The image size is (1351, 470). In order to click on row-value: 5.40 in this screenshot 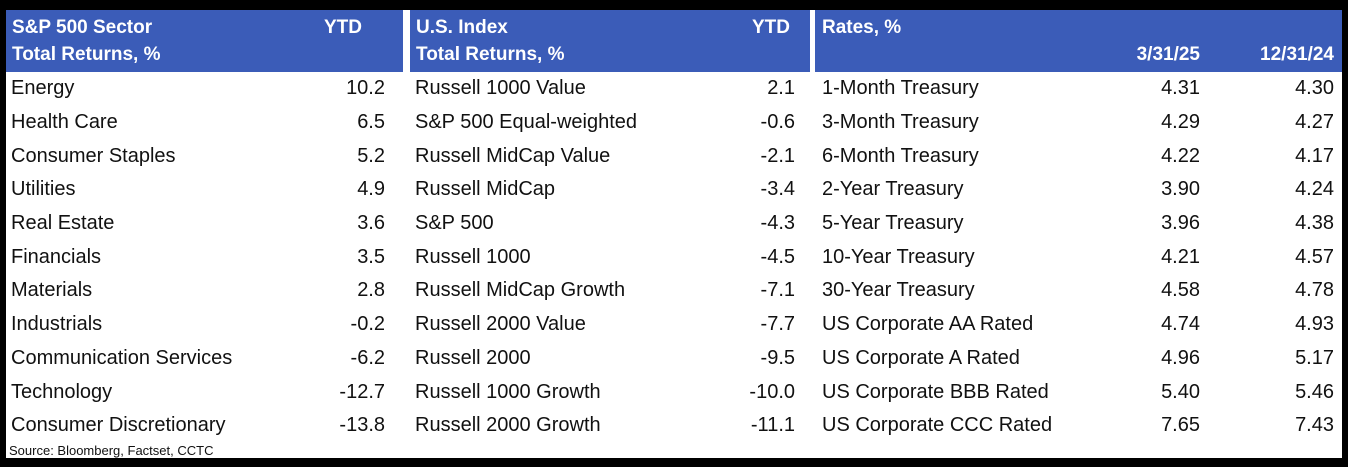, I will do `click(1180, 391)`.